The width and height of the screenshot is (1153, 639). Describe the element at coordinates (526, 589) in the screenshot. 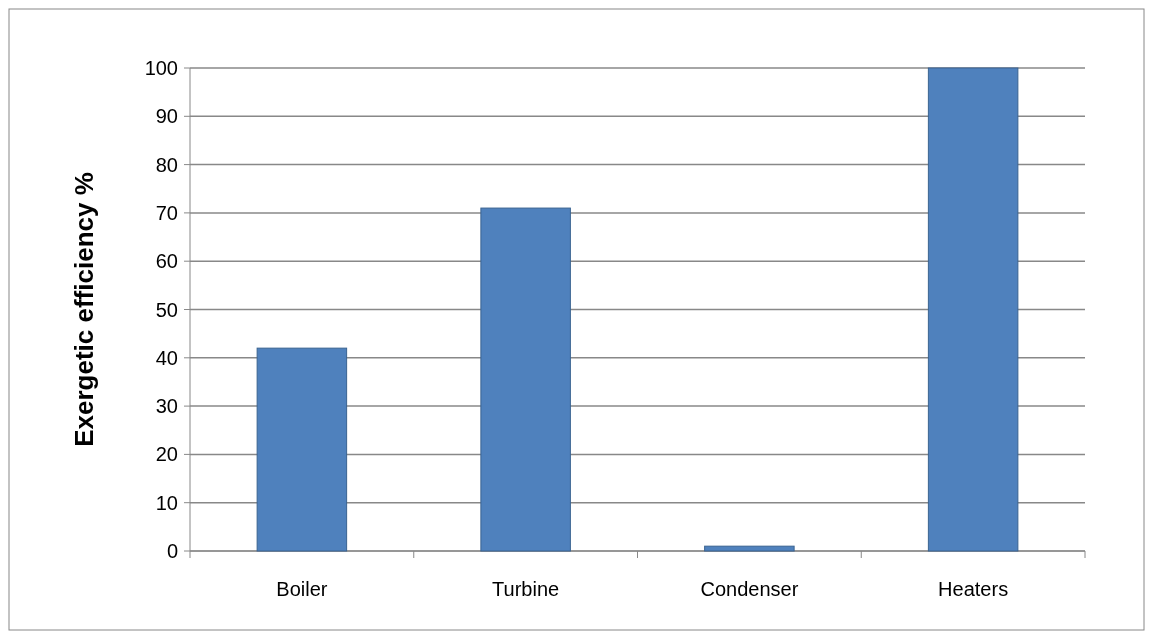

I see `x-tick-label: Turbine` at that location.